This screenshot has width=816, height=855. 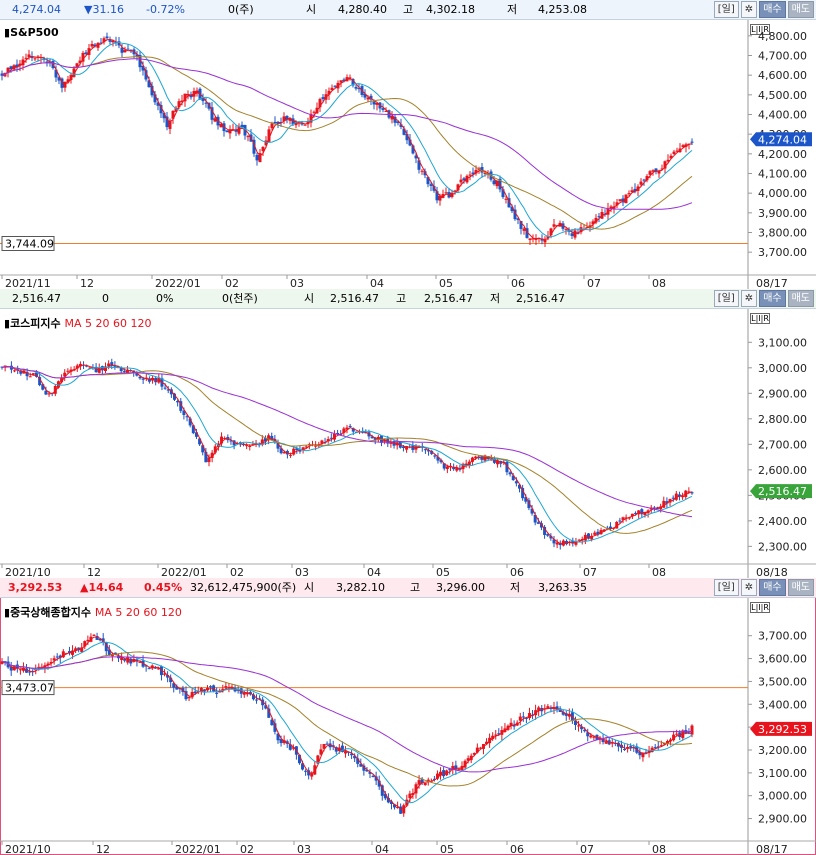 What do you see at coordinates (443, 572) in the screenshot?
I see `x-tick-label: 05` at bounding box center [443, 572].